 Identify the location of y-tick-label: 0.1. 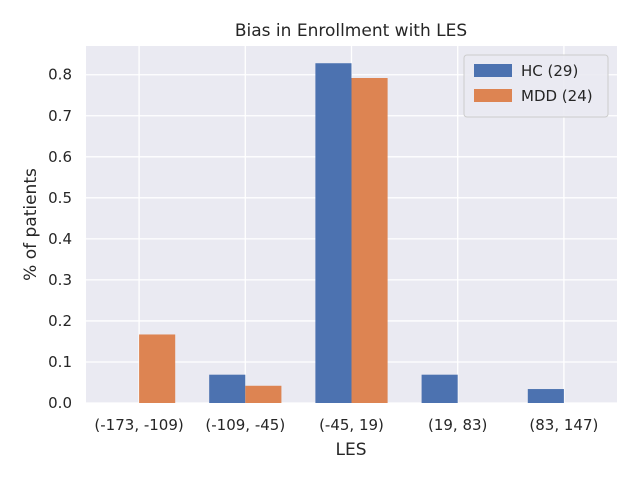
(60, 362).